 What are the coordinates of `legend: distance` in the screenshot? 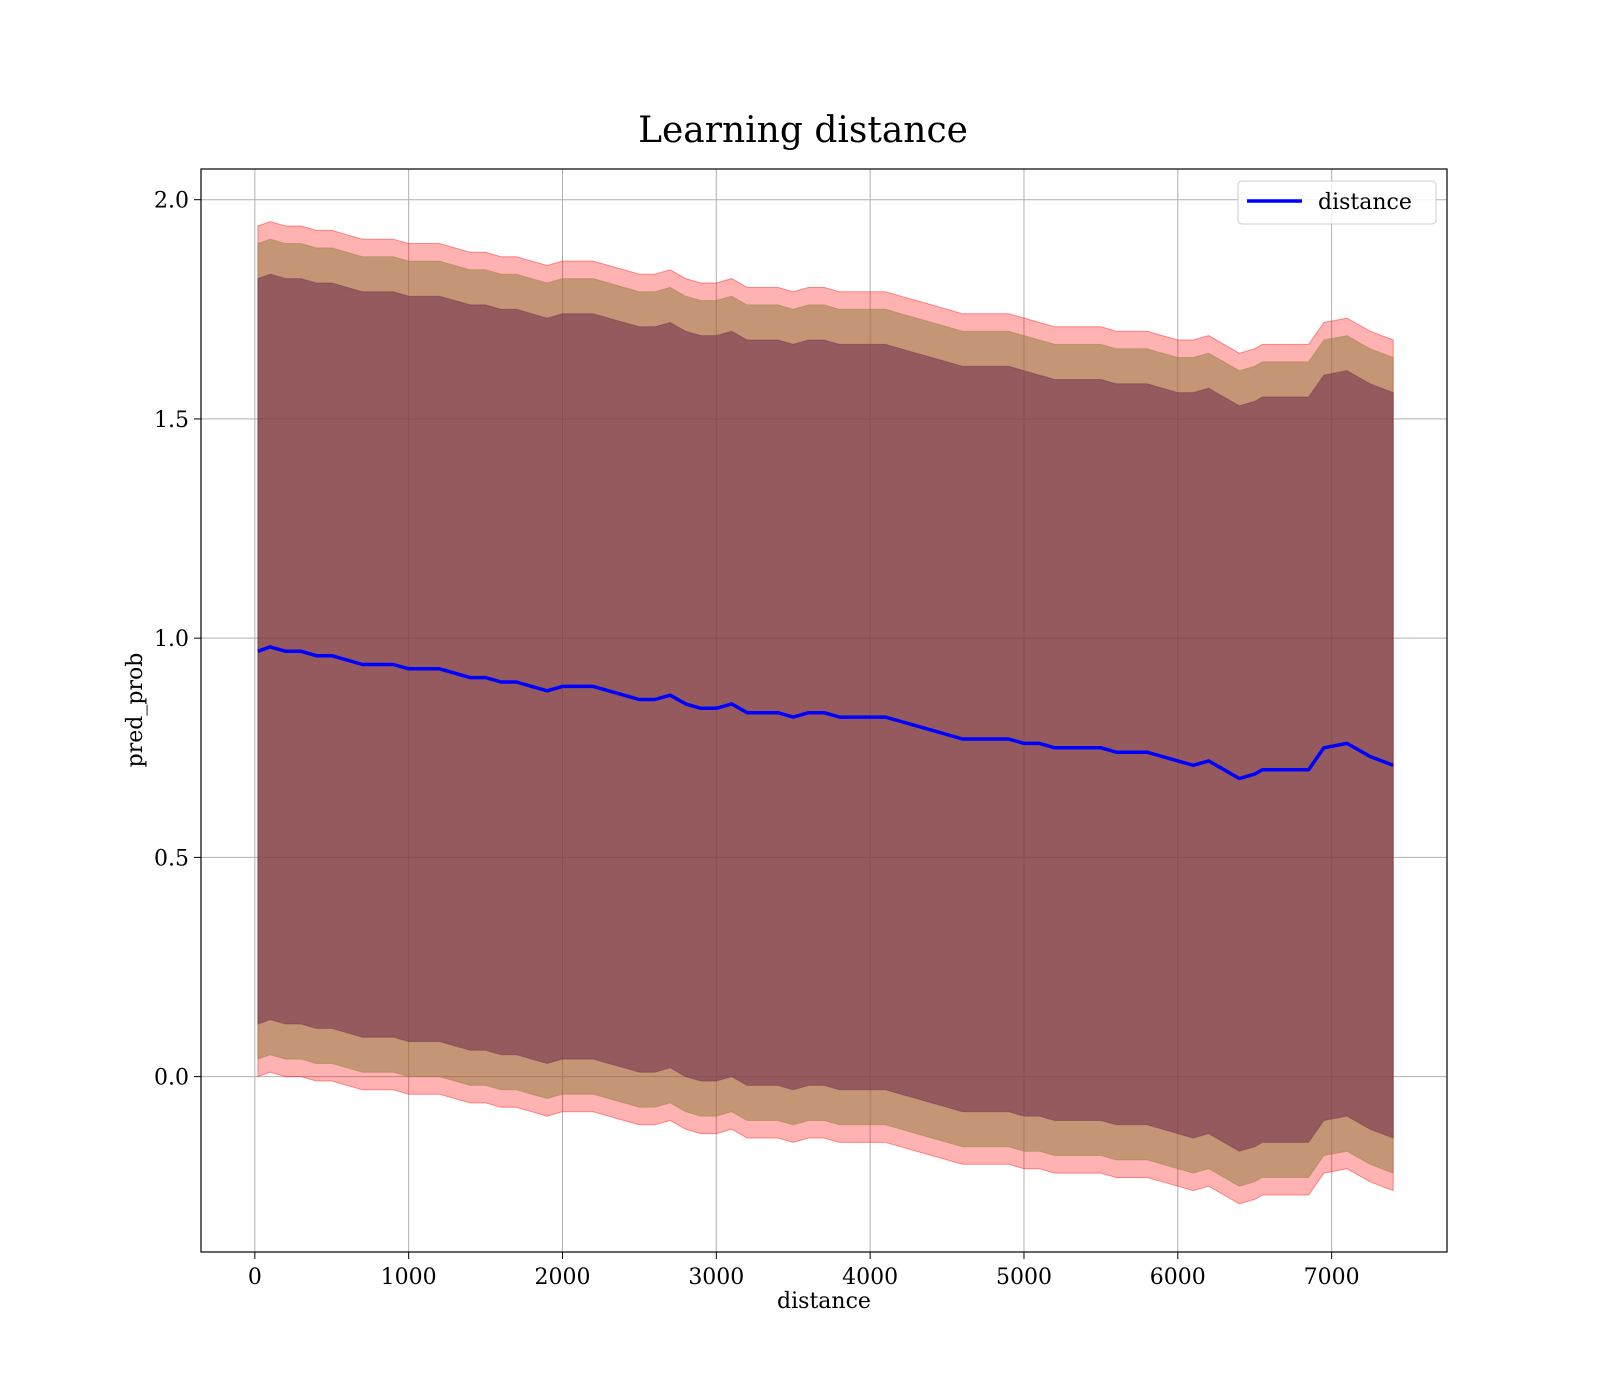 It's located at (1337, 202).